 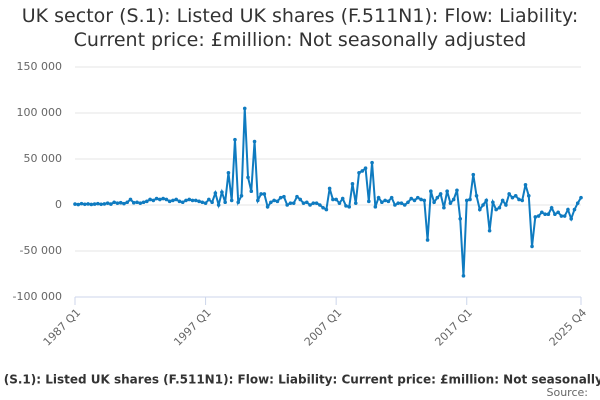 What do you see at coordinates (568, 392) in the screenshot?
I see `source: Source:` at bounding box center [568, 392].